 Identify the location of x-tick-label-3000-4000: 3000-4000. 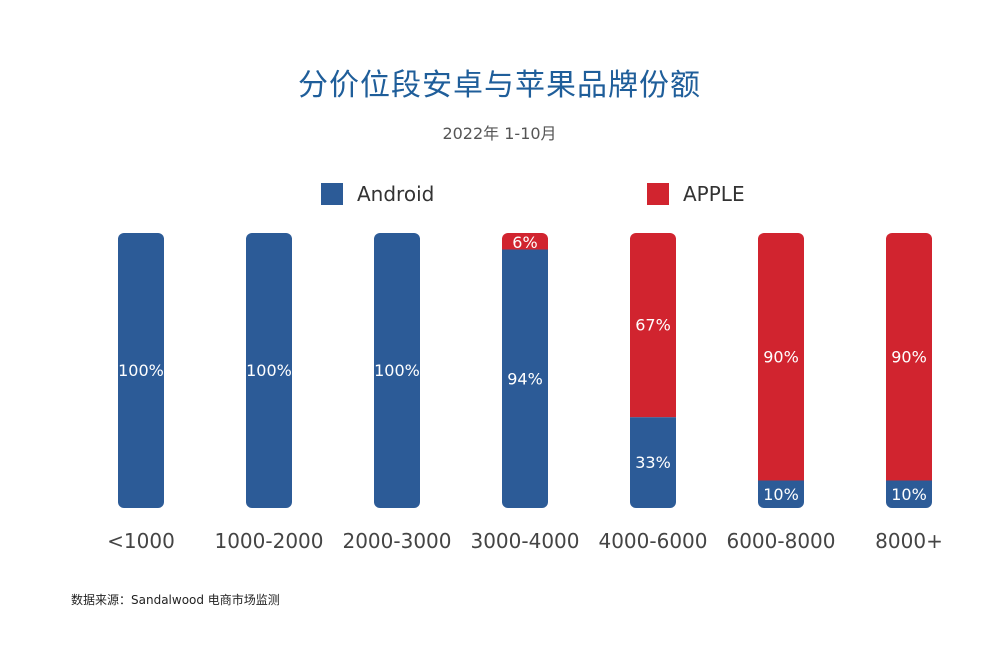
(524, 541).